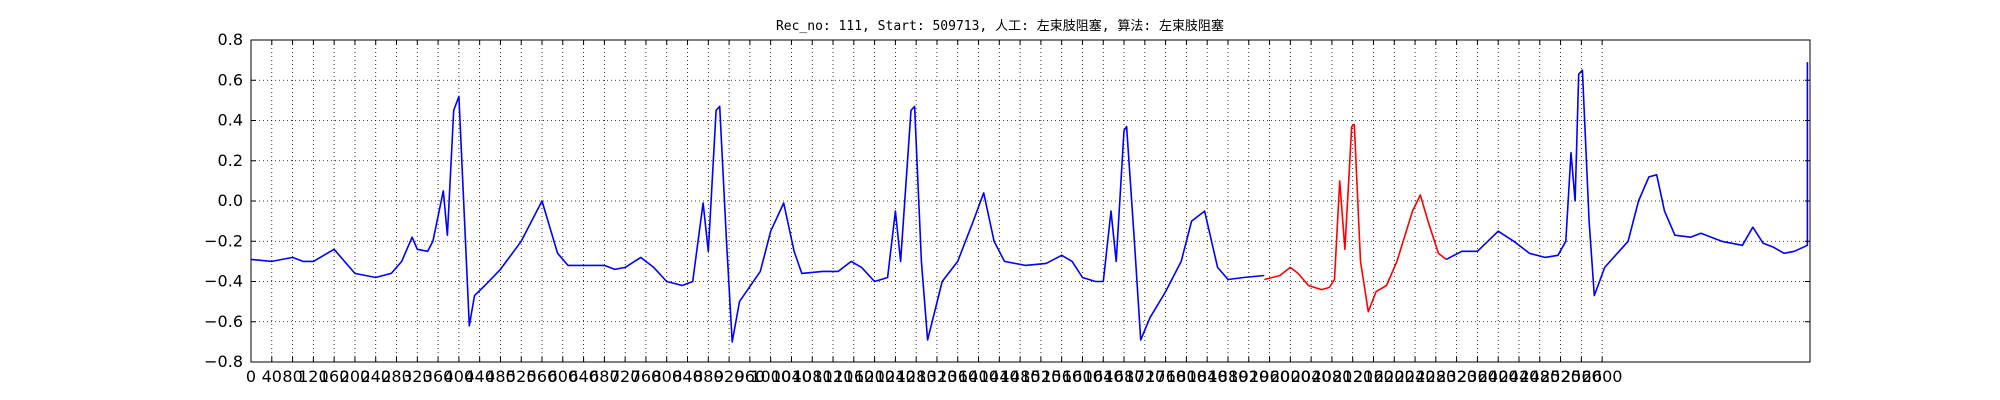  Describe the element at coordinates (916, 376) in the screenshot. I see `x-tick-label: 1280` at that location.